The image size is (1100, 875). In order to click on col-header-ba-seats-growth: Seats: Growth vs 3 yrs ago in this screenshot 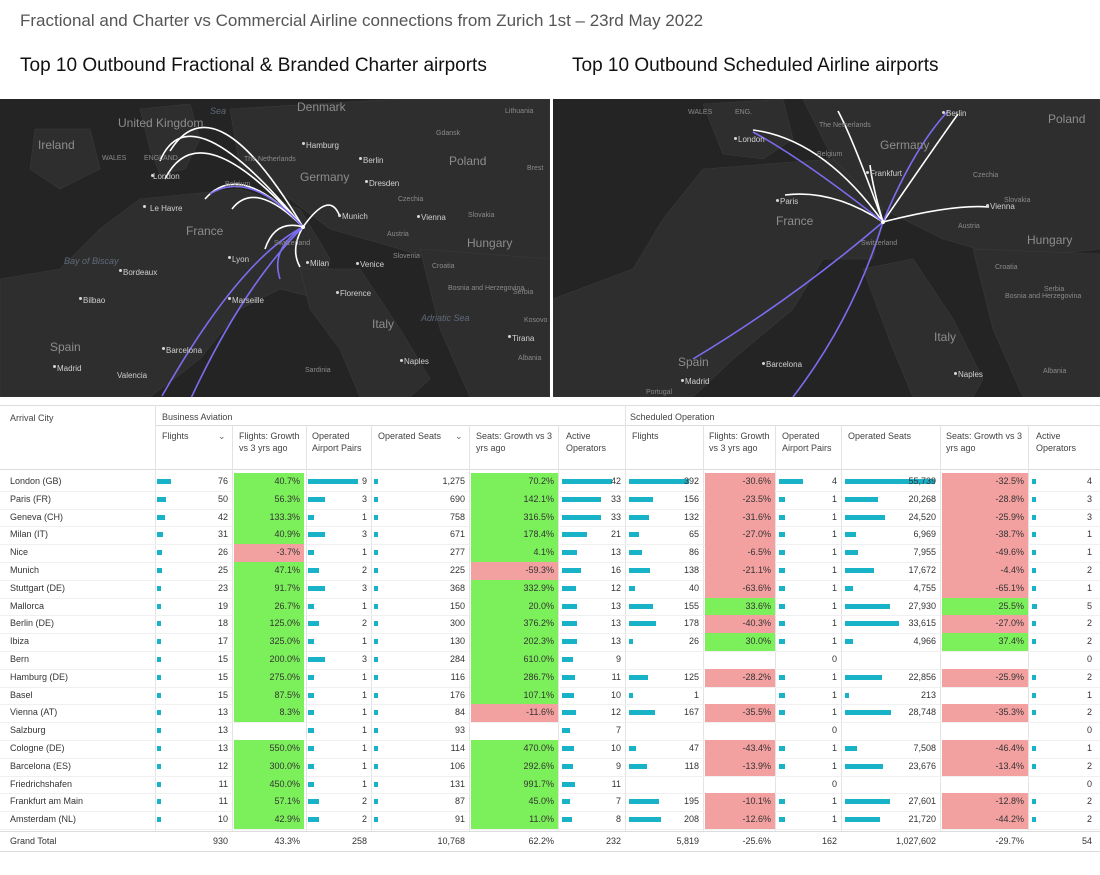, I will do `click(514, 442)`.